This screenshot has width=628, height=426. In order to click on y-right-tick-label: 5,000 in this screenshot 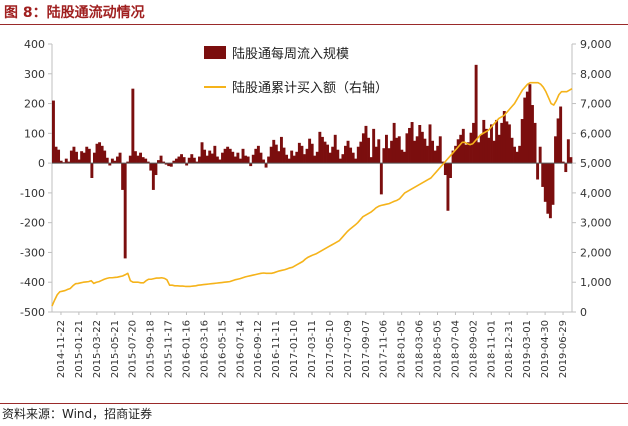, I will do `click(596, 163)`.